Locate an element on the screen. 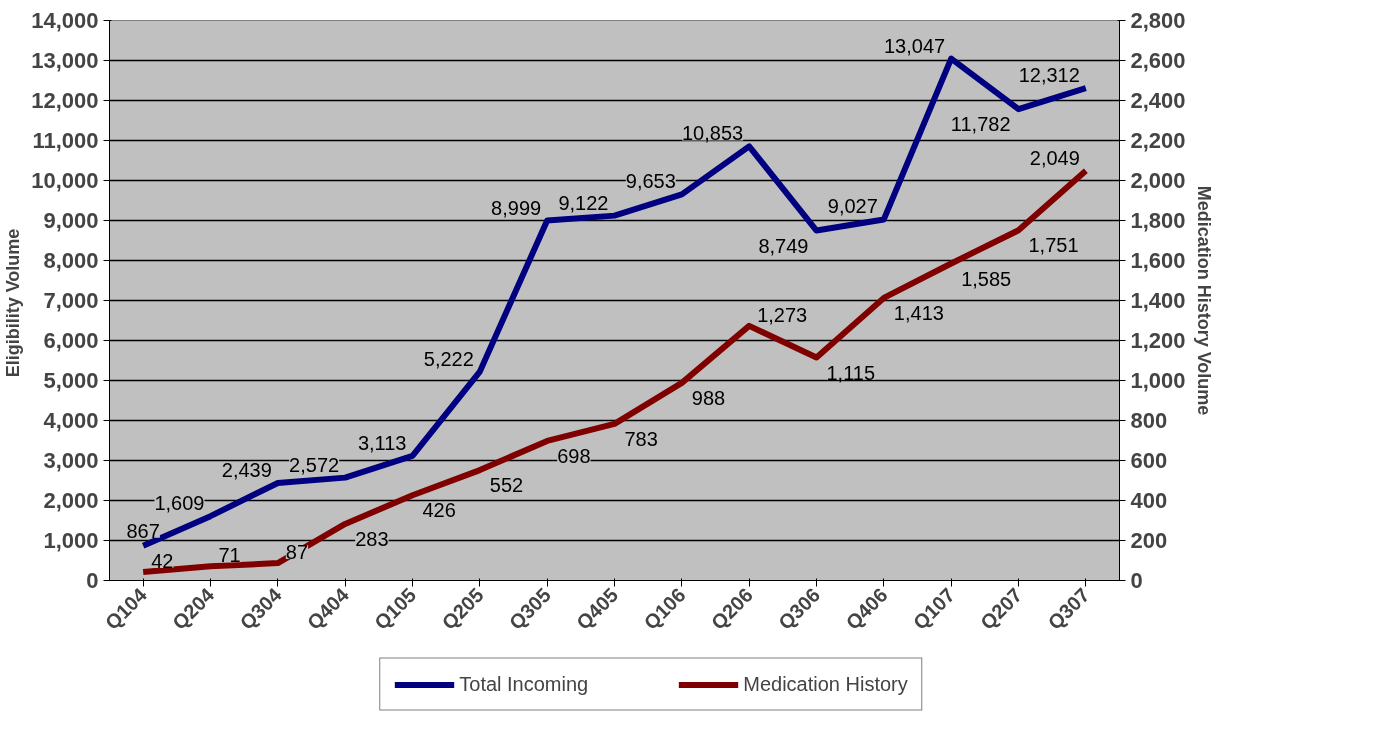 The image size is (1385, 754). y2-tick-label: 1,800 is located at coordinates (1158, 220).